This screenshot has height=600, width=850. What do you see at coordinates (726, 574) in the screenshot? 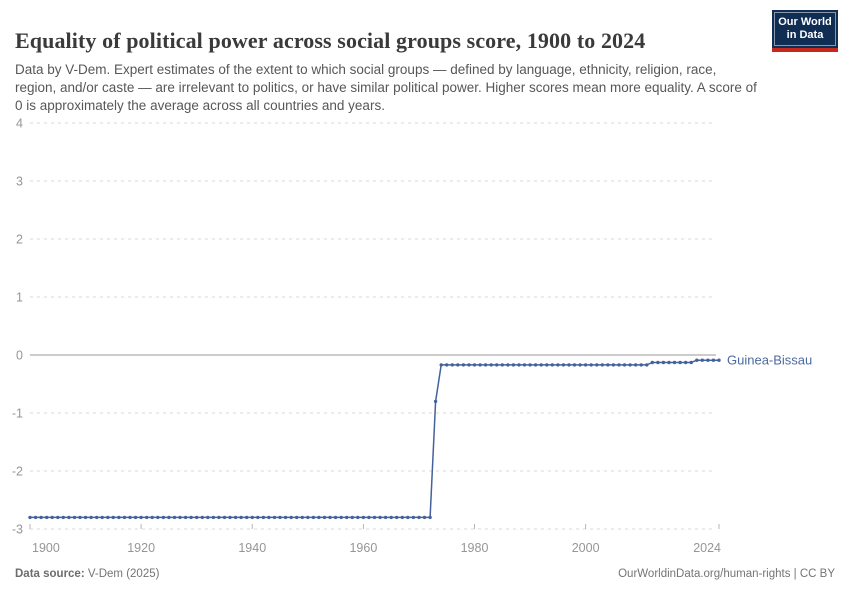
I see `license-link: OurWorldinData.org/human-rights | CC BY` at bounding box center [726, 574].